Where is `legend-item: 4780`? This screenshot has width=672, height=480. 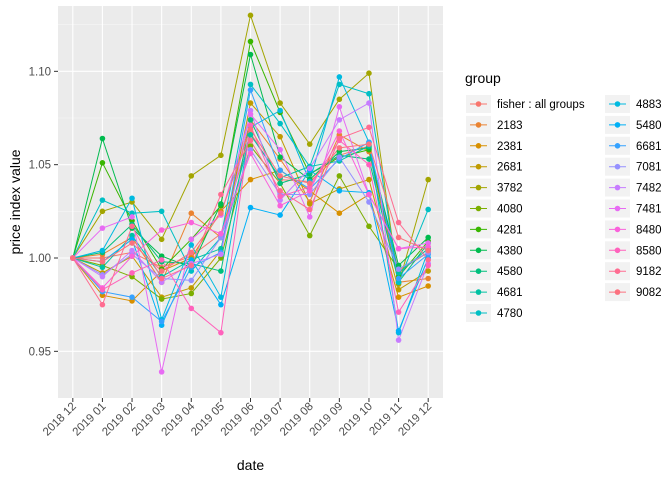 legend-item: 4780 is located at coordinates (494, 313).